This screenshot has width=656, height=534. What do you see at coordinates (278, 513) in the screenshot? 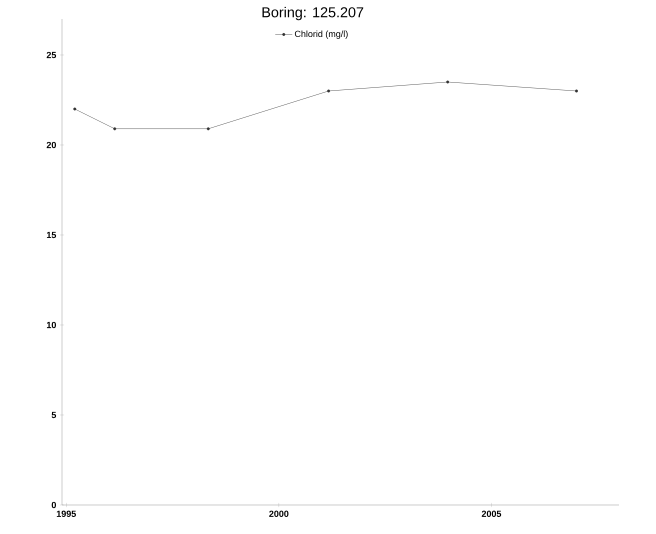
I see `x-tick-label: 2000` at bounding box center [278, 513].